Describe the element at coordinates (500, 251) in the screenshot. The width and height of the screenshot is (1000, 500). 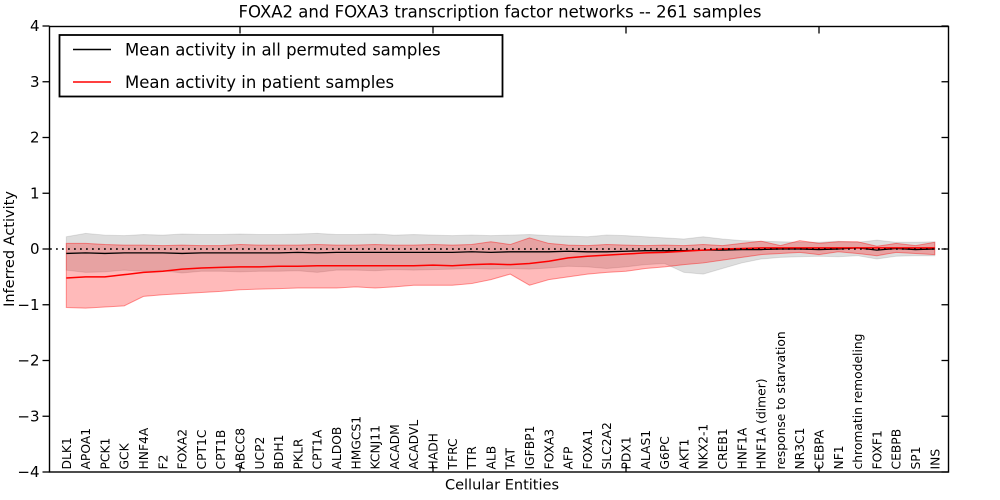
I see `permuted-mean-line` at that location.